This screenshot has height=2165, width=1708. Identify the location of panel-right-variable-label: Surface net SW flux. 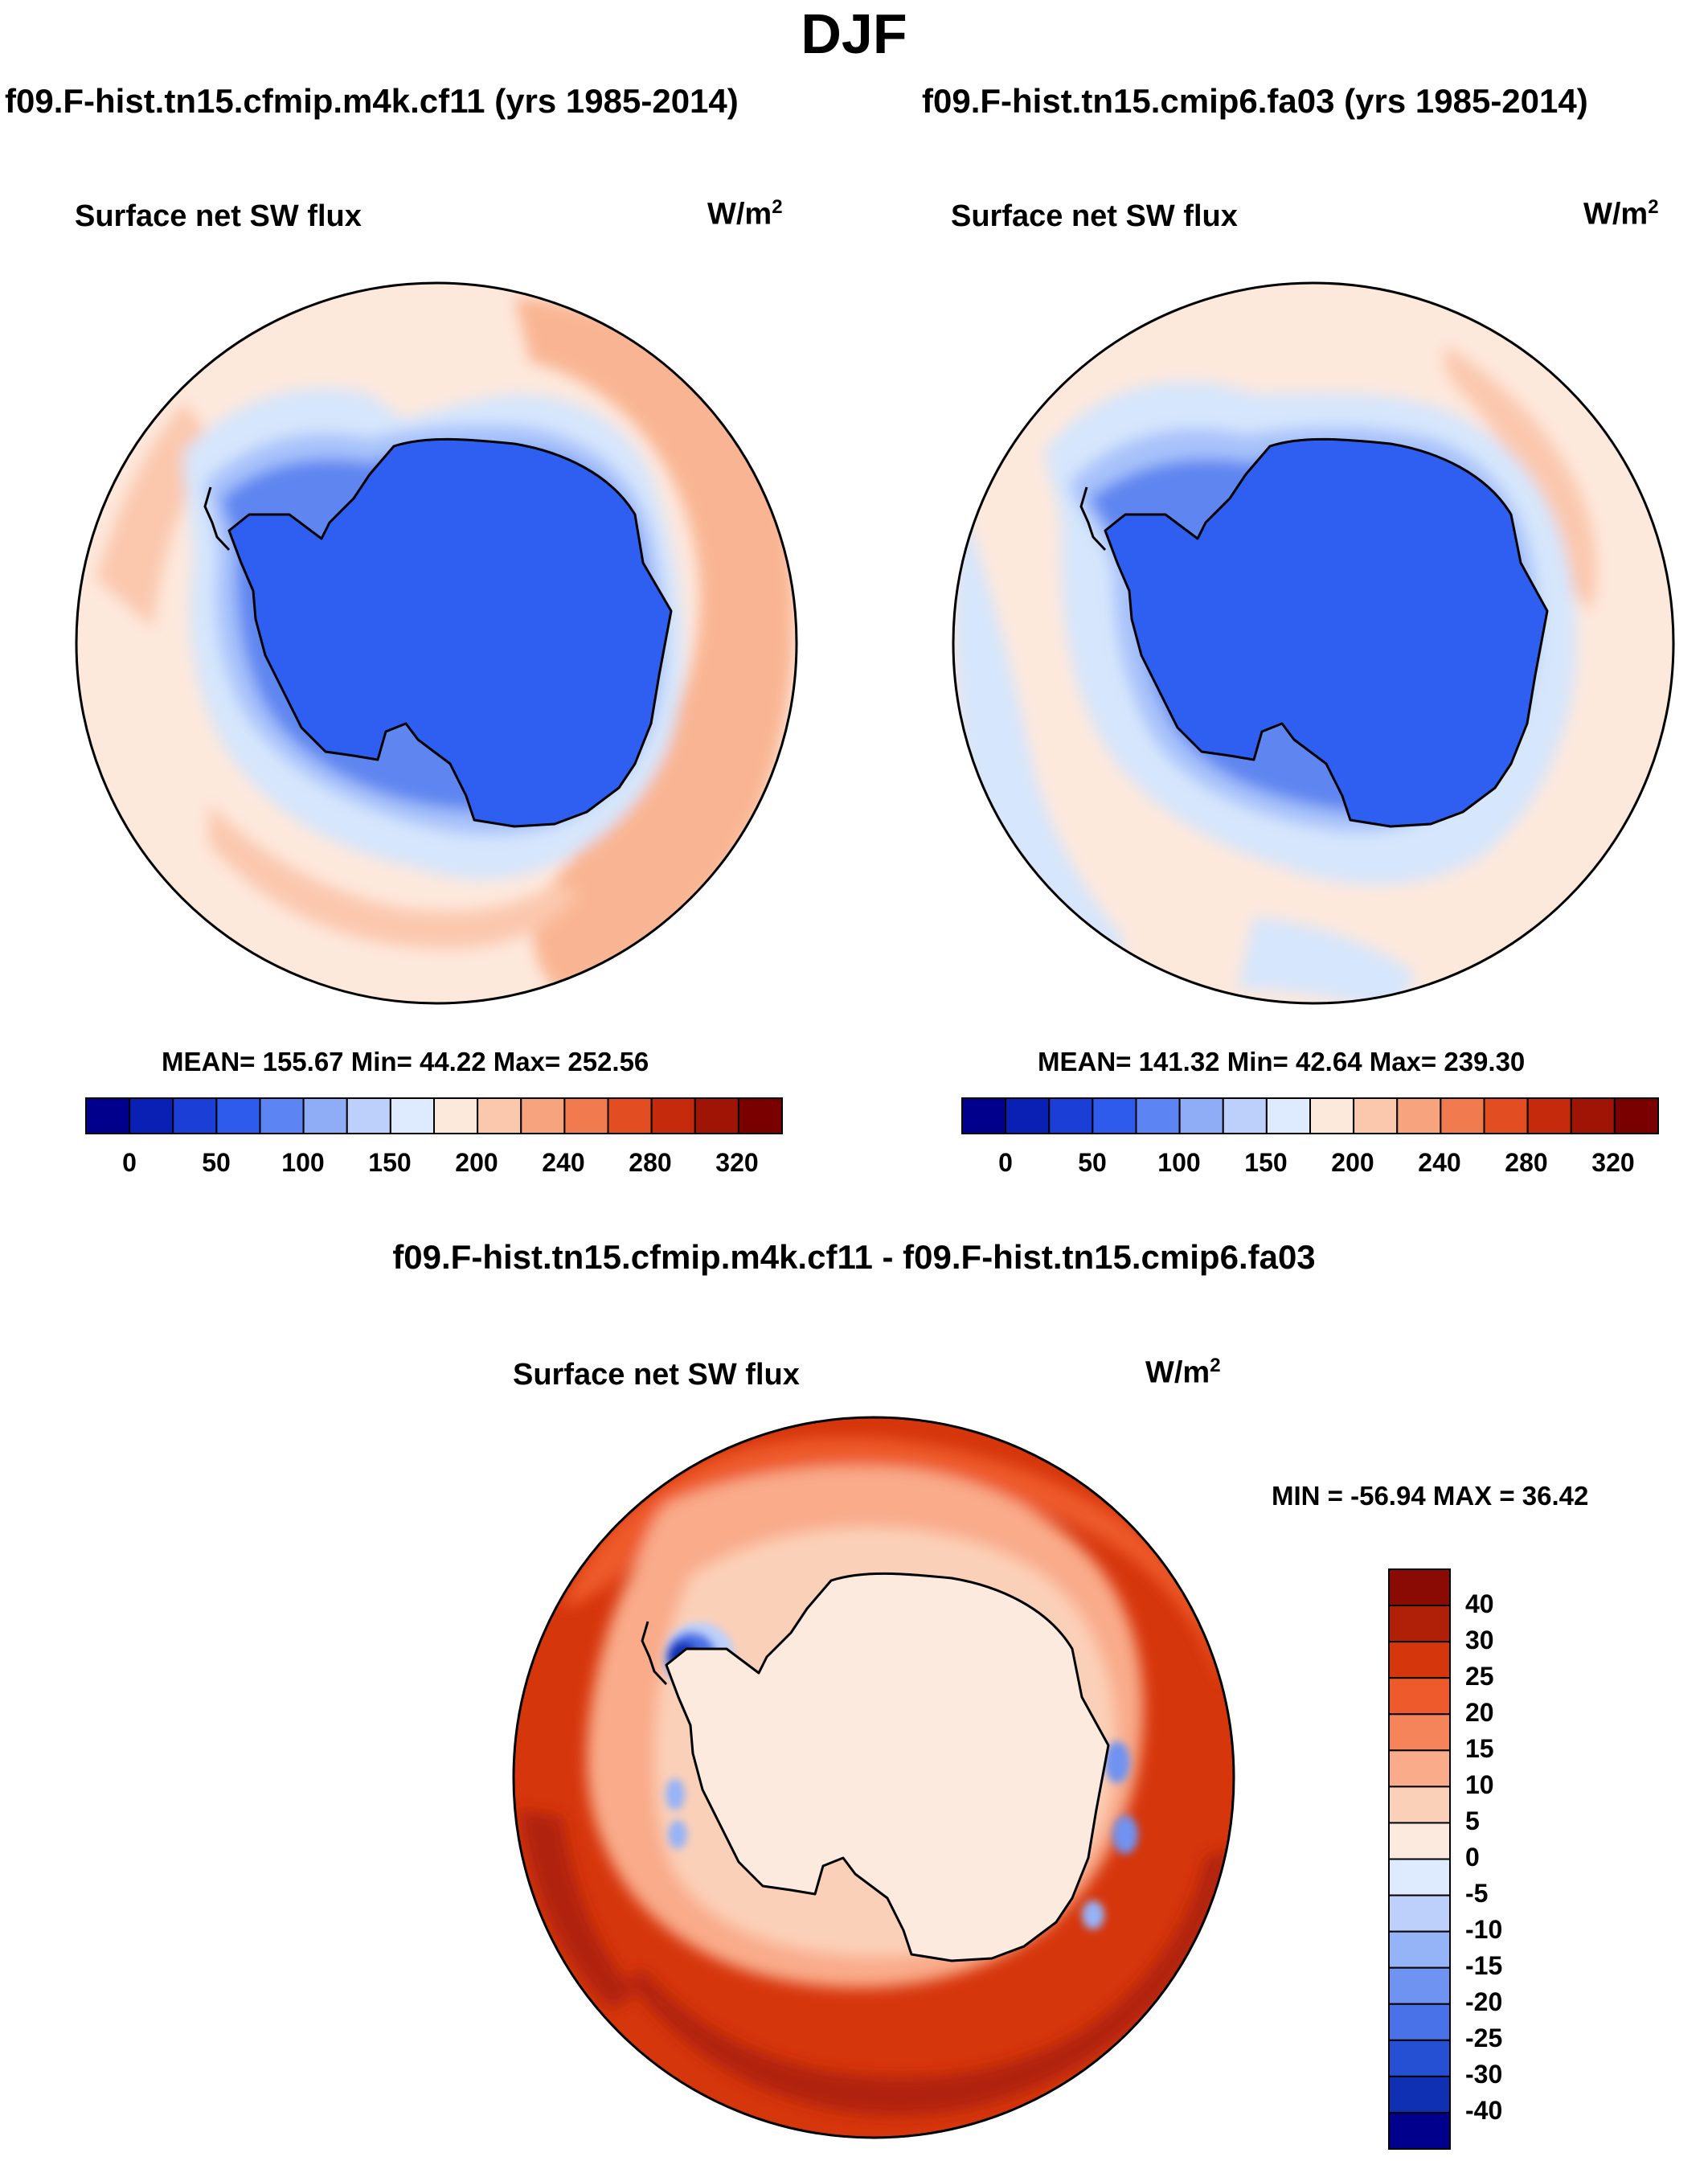
(1094, 216).